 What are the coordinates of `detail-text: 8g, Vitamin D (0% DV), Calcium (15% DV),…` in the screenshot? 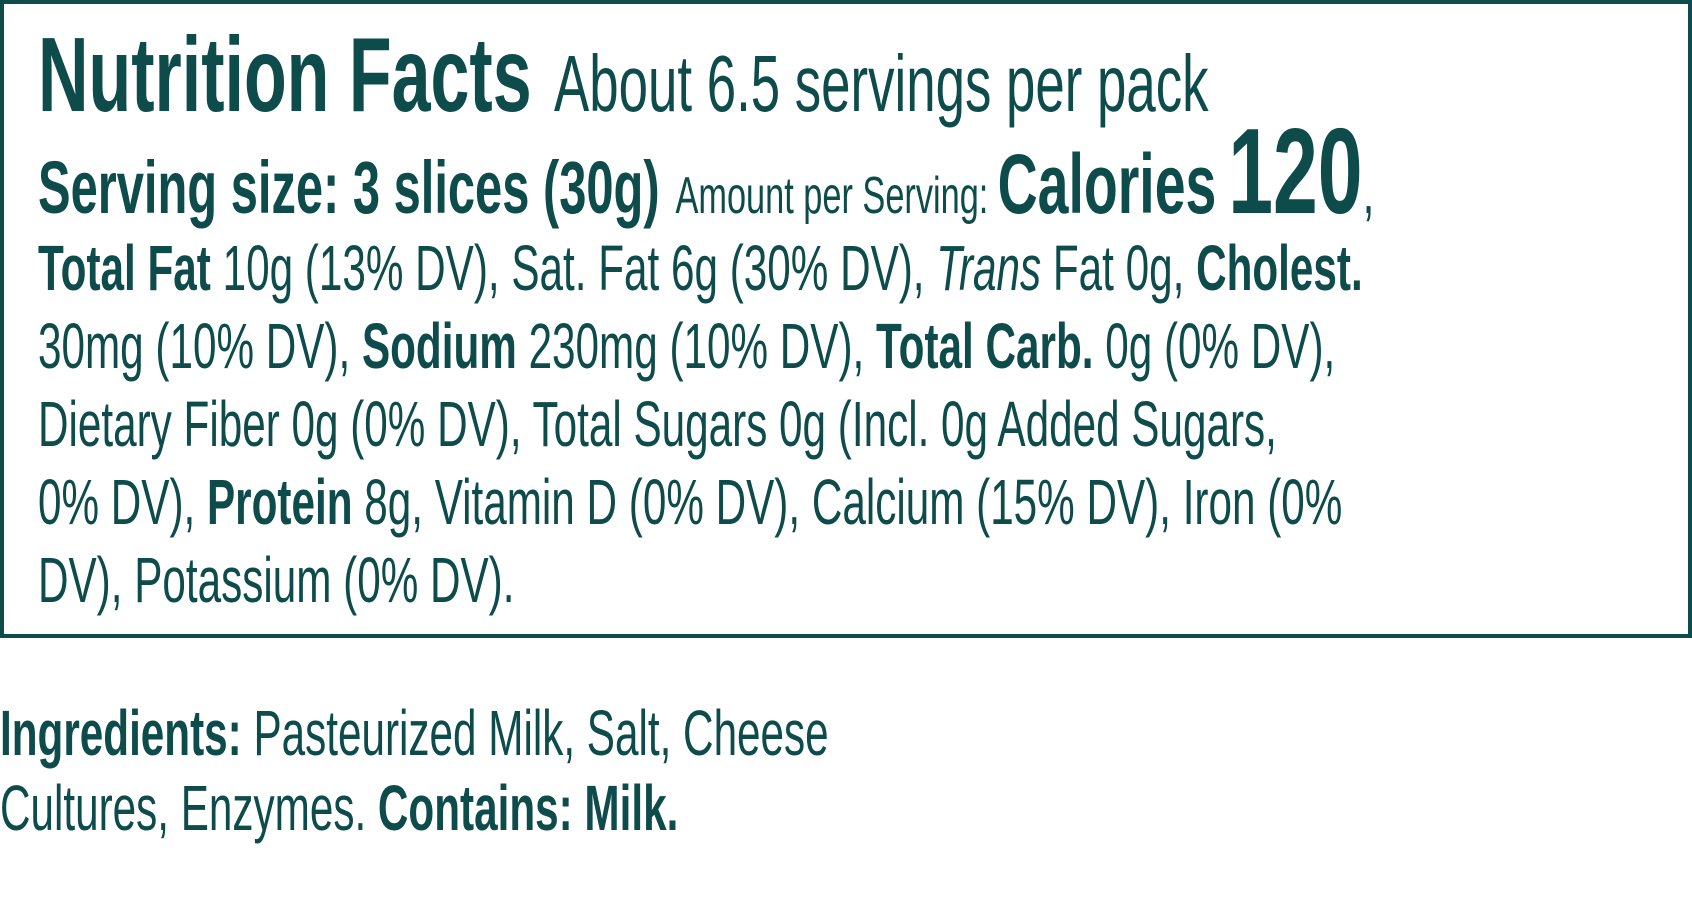 It's located at (847, 502).